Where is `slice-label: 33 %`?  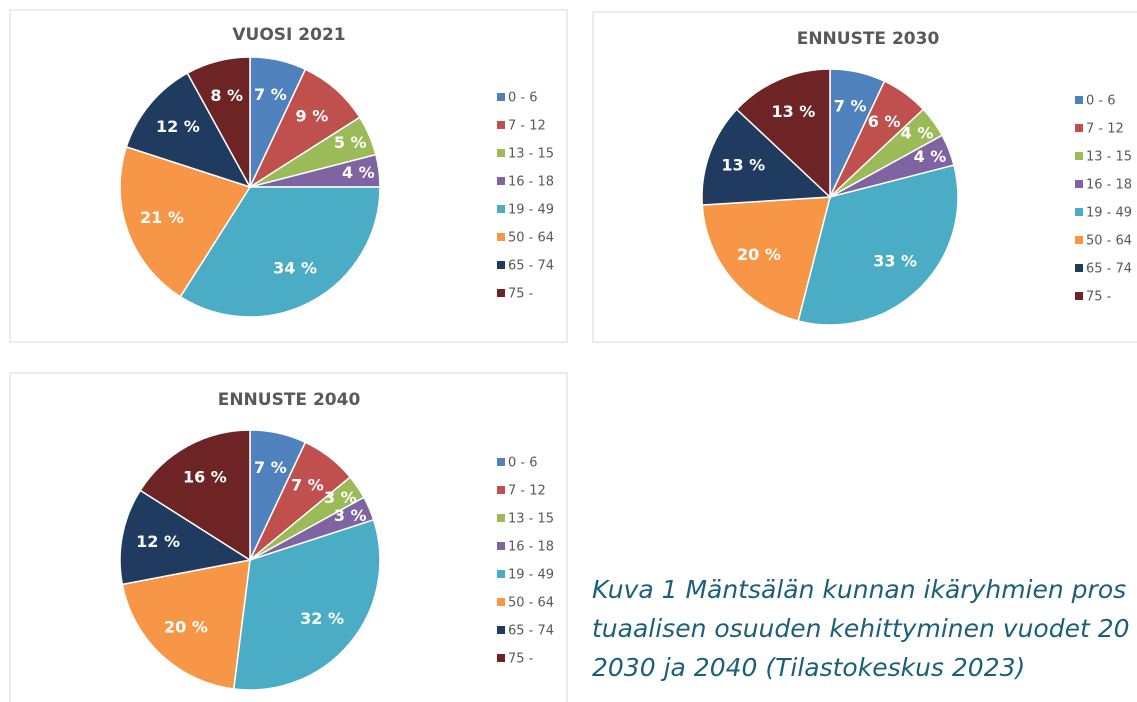 slice-label: 33 % is located at coordinates (895, 261).